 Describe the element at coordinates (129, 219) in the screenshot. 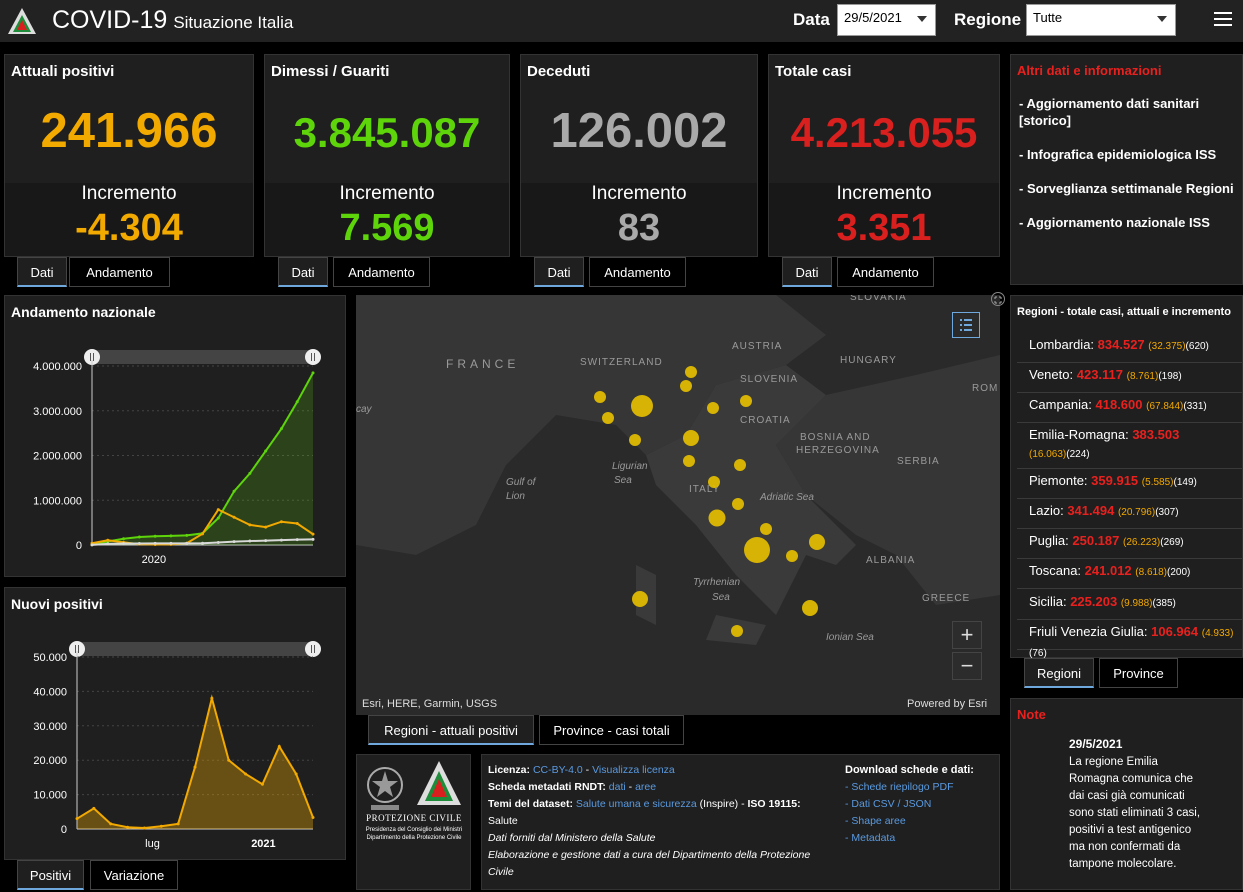

I see `stat-increment-area: Incremento -4.304` at that location.